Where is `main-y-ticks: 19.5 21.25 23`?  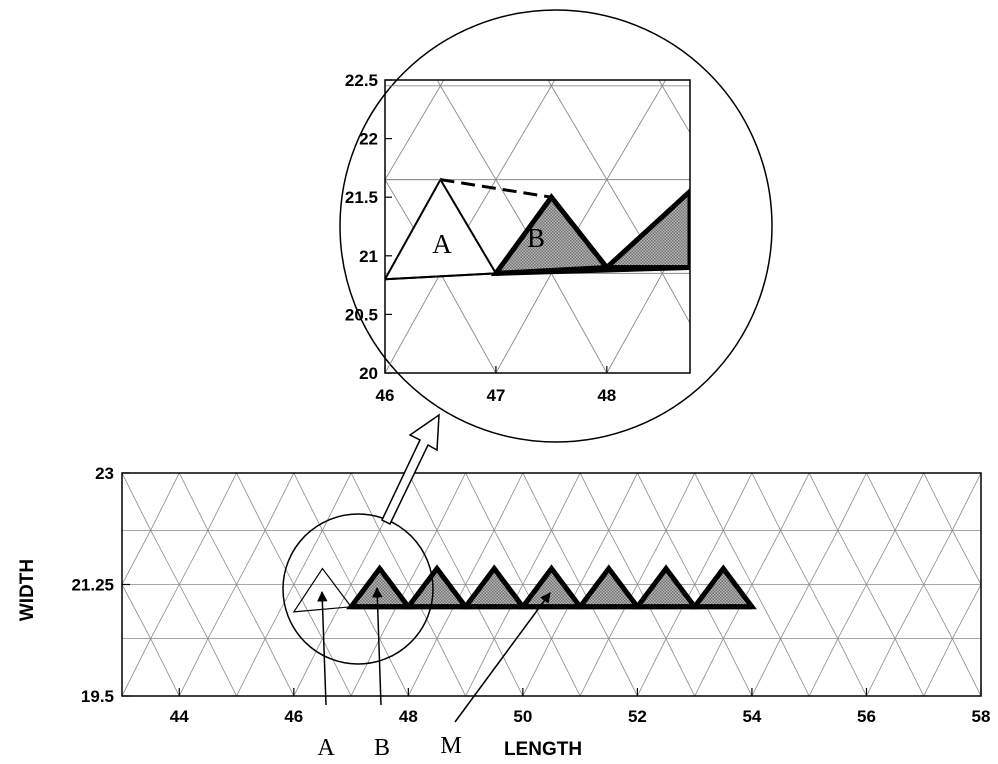 main-y-ticks: 19.5 21.25 23 is located at coordinates (100, 585).